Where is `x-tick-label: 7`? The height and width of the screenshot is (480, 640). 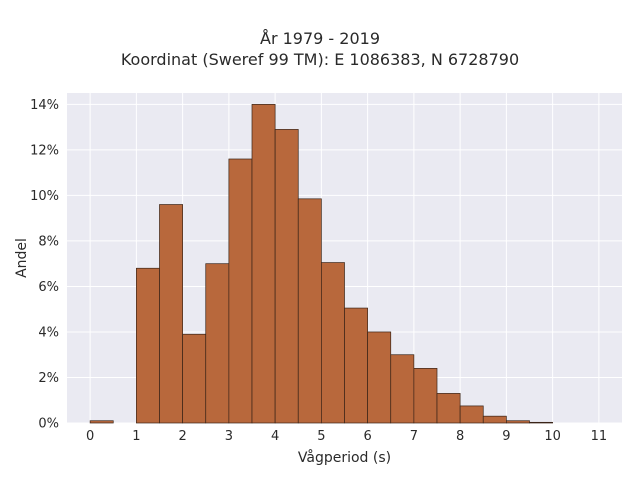 x-tick-label: 7 is located at coordinates (414, 436).